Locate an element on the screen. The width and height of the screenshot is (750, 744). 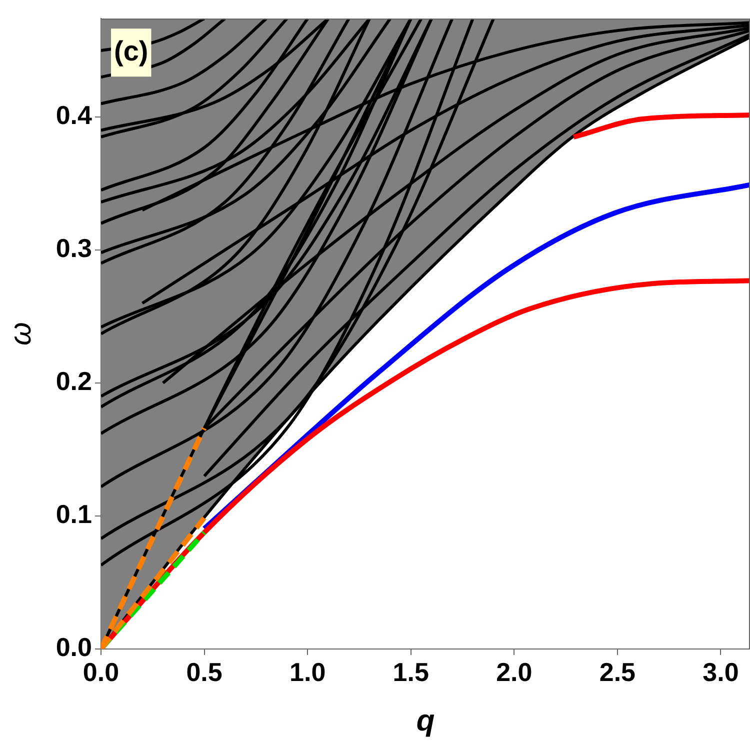
x-axis-title: q is located at coordinates (425, 721).